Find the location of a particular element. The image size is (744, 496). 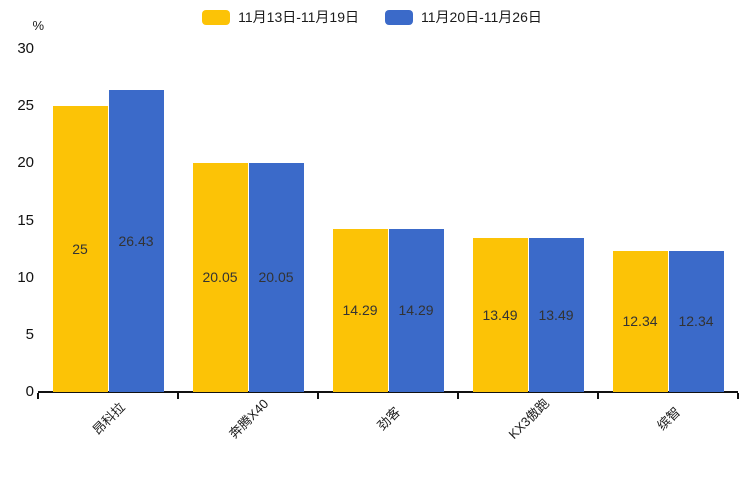

y-tick-label: 0 is located at coordinates (29, 391).